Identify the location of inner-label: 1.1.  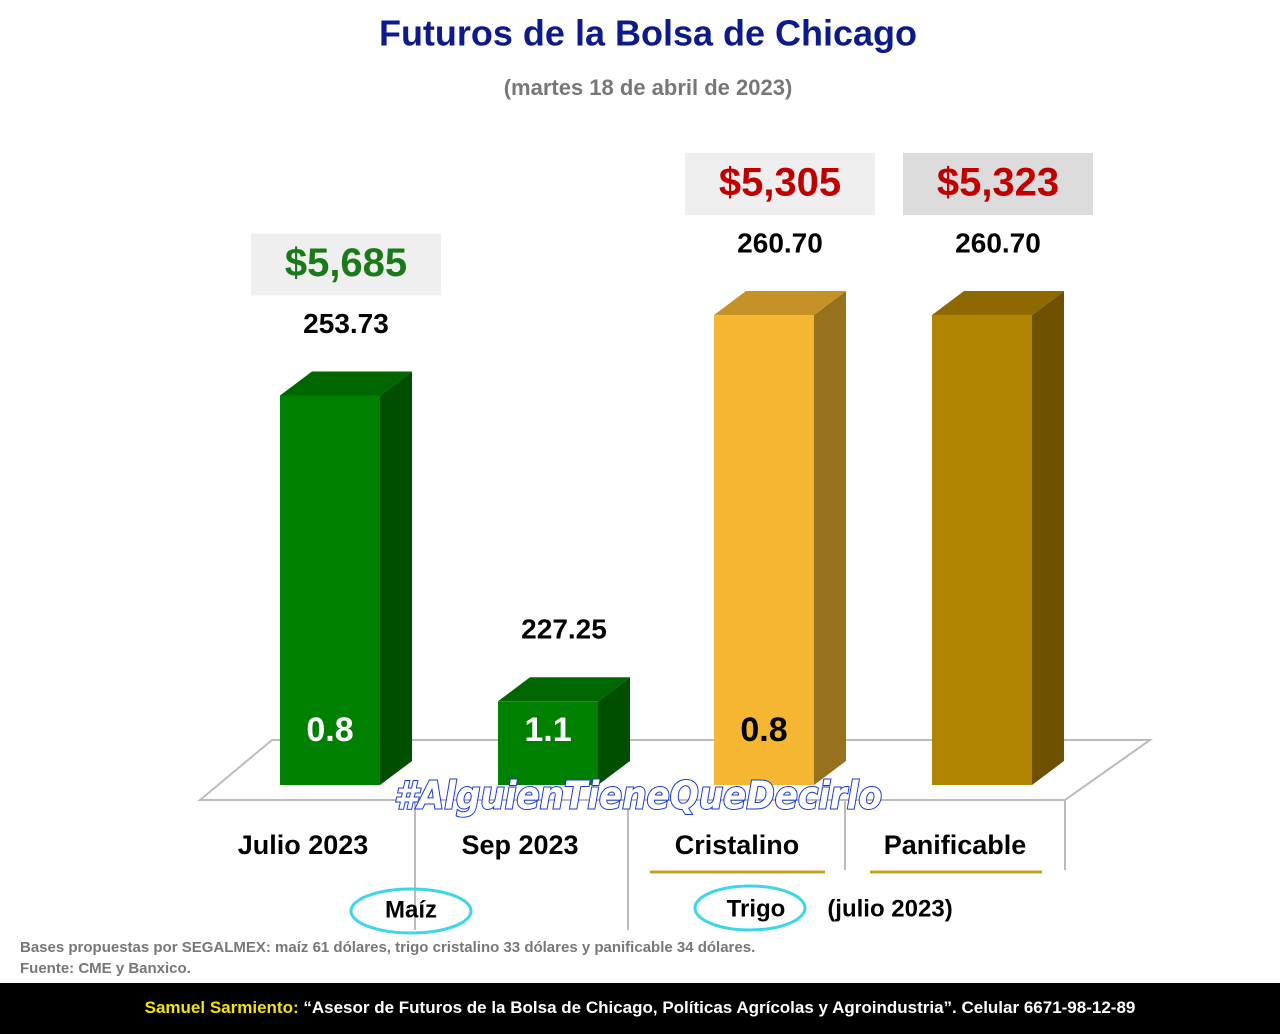
(547, 730).